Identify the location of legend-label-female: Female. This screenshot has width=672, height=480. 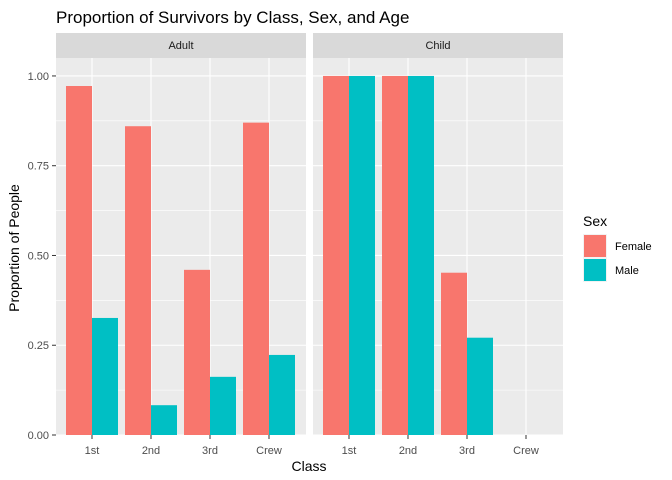
(633, 247).